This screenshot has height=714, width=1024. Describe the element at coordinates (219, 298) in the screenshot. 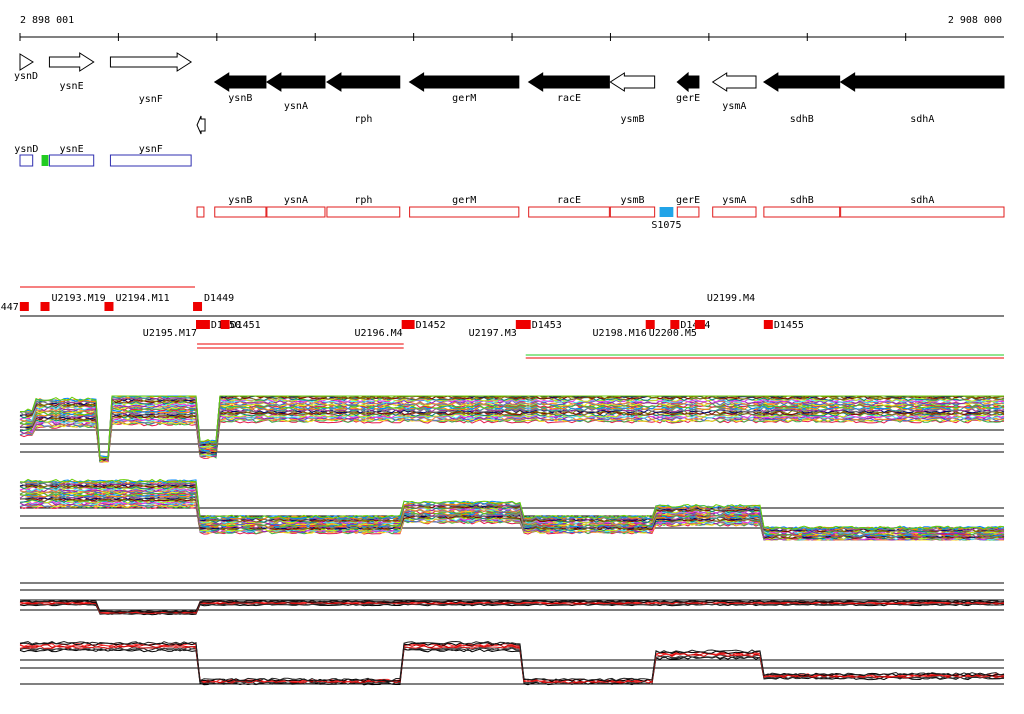

I see `marker-label-D1449: D1449` at that location.